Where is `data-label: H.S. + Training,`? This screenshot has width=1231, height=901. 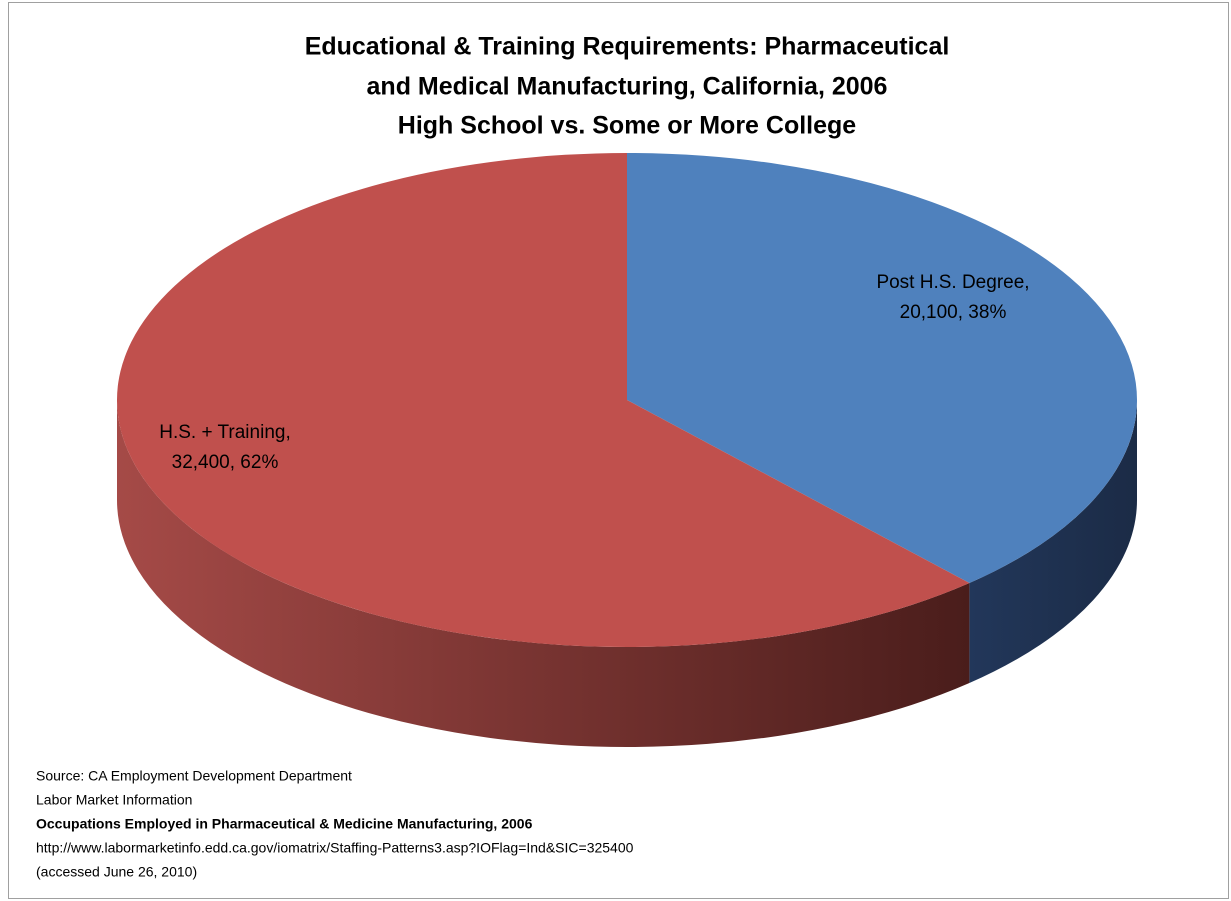
data-label: H.S. + Training, is located at coordinates (224, 432).